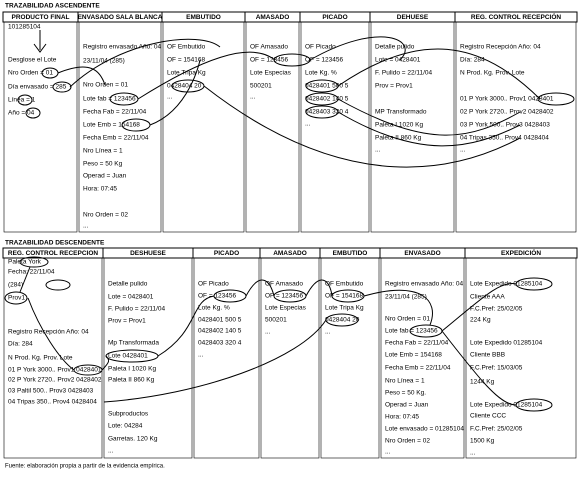 The width and height of the screenshot is (579, 479). Describe the element at coordinates (55, 243) in the screenshot. I see `section-title: TRAZABILIDAD DESCENDENTE` at that location.